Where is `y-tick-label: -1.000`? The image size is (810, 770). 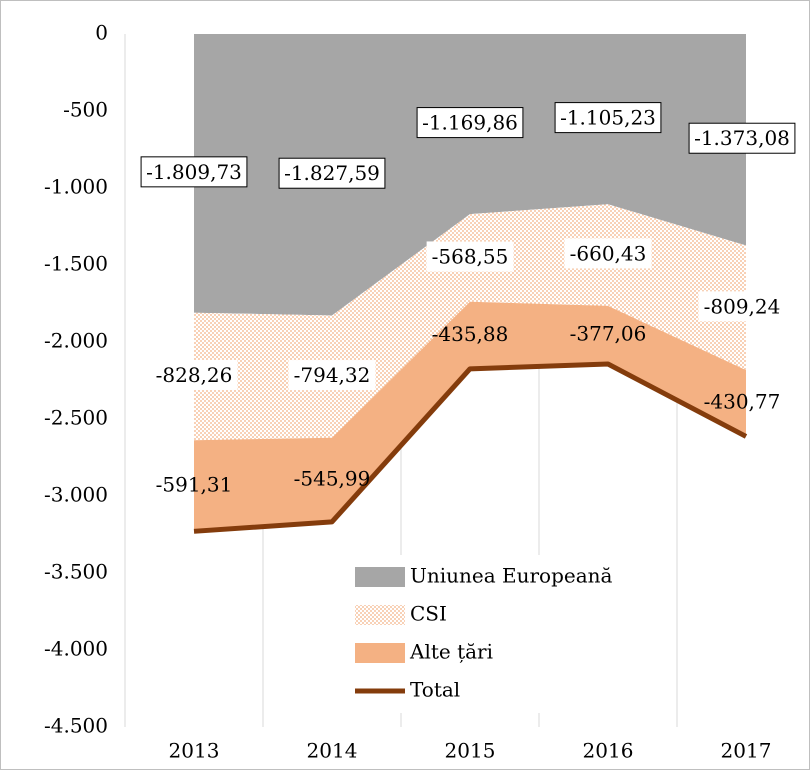 y-tick-label: -1.000 is located at coordinates (76, 187).